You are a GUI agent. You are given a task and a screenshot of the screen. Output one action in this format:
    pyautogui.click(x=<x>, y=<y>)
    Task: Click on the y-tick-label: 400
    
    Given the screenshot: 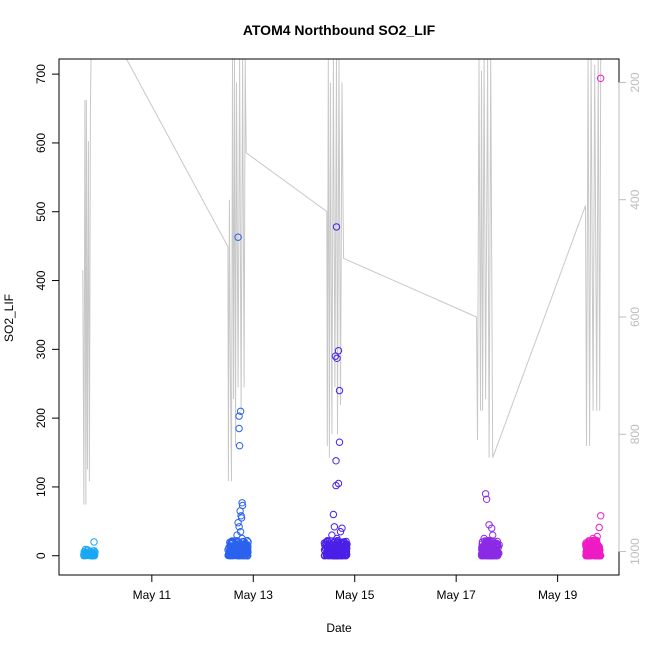 What is the action you would take?
    pyautogui.click(x=41, y=280)
    